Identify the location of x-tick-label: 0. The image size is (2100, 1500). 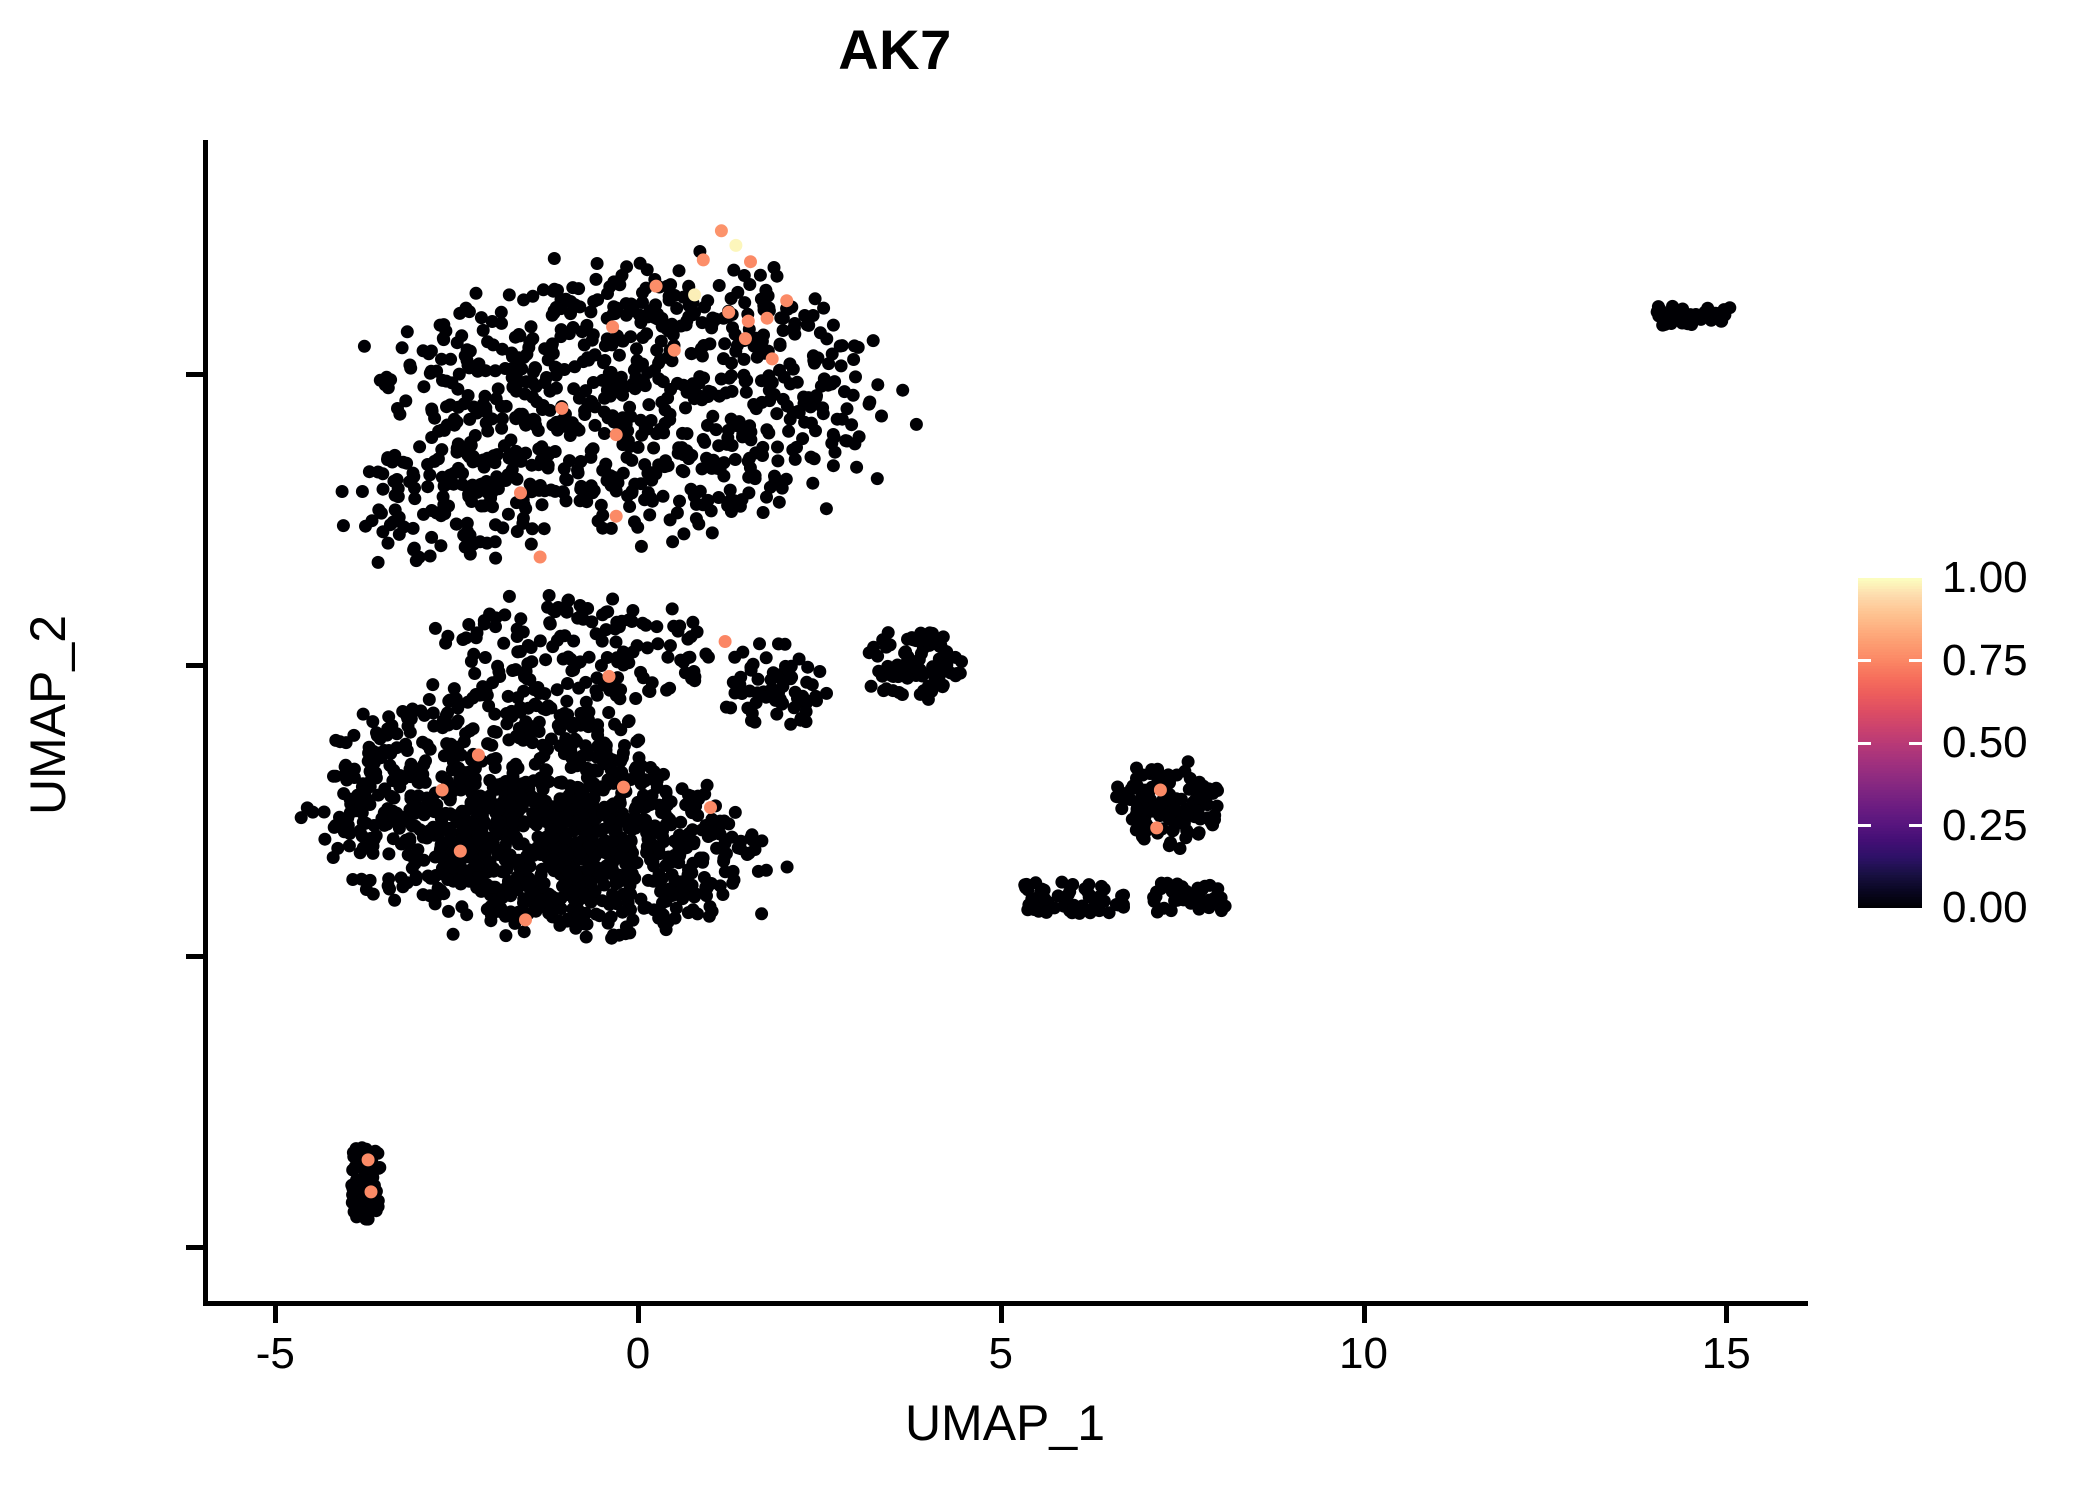
(638, 1353).